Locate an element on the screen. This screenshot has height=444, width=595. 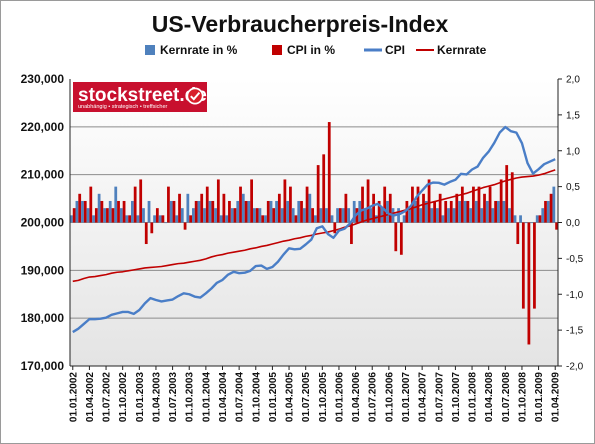
right-tick-label: 2,0 is located at coordinates (573, 80).